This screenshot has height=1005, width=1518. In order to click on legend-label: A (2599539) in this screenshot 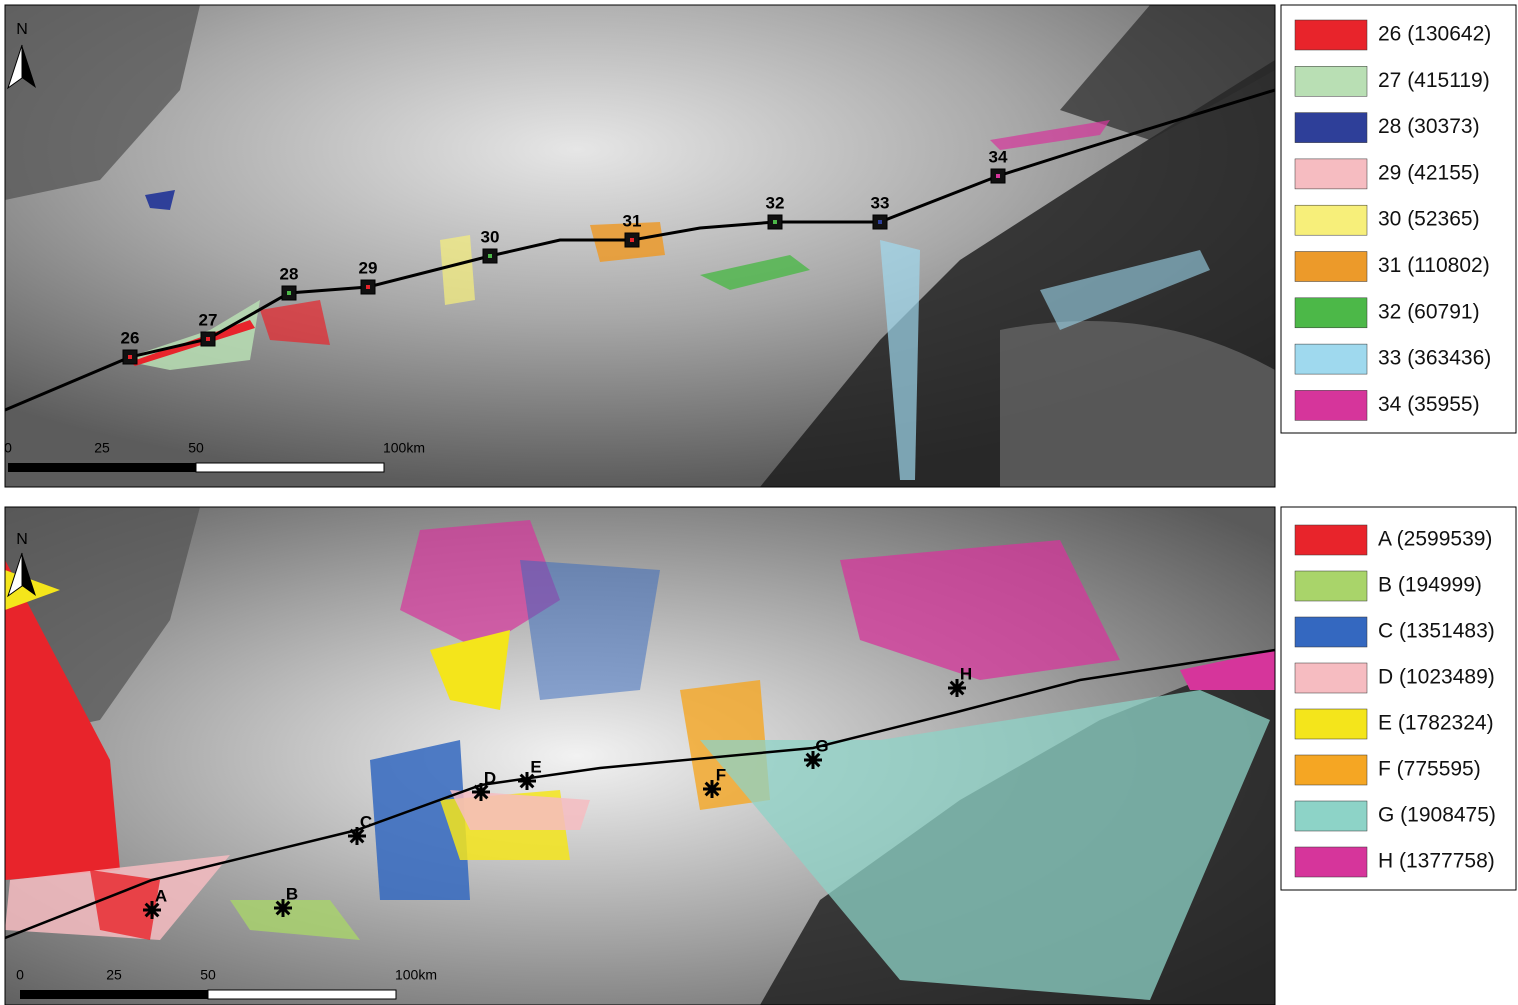, I will do `click(1435, 539)`.